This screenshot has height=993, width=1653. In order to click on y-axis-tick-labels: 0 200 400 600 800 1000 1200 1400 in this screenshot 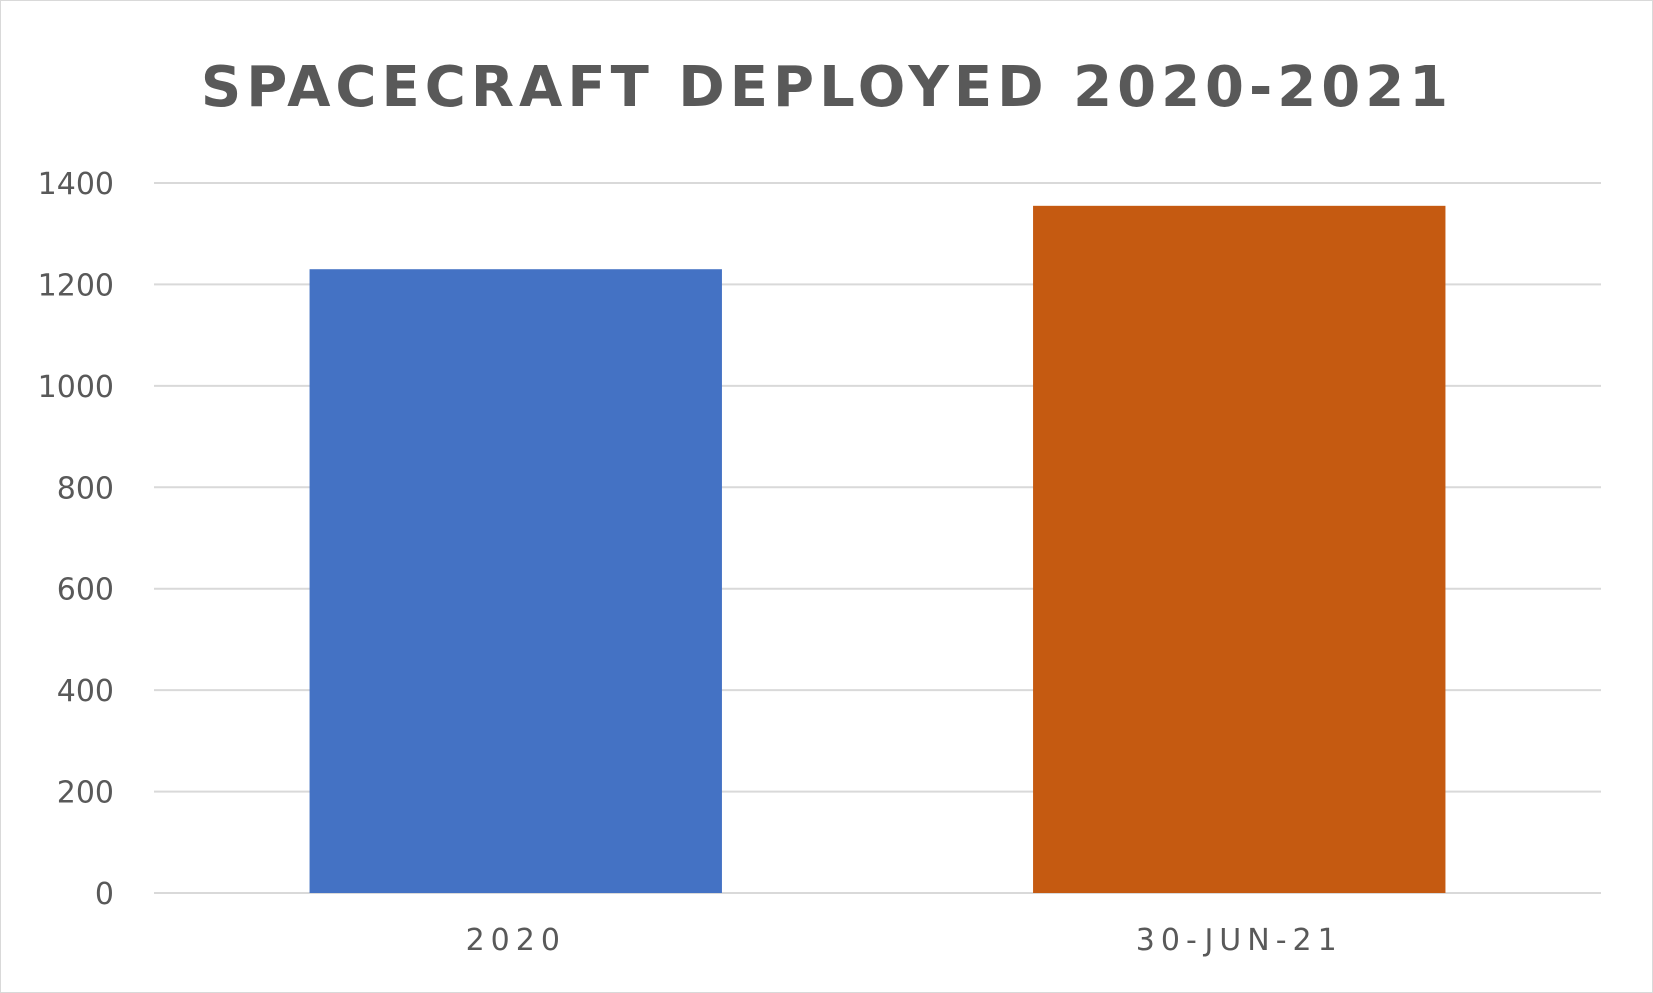, I will do `click(76, 539)`.